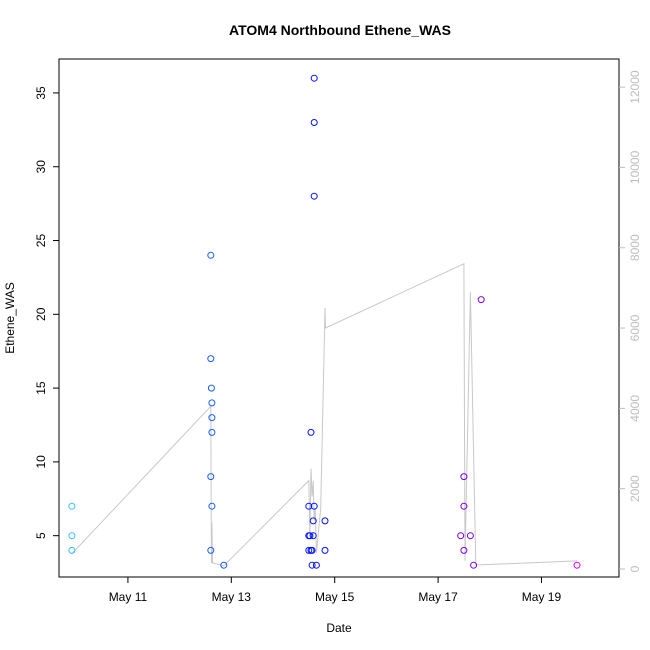 The width and height of the screenshot is (650, 650). What do you see at coordinates (340, 30) in the screenshot?
I see `chart-title: ATOM4 Northbound Ethene_WAS` at bounding box center [340, 30].